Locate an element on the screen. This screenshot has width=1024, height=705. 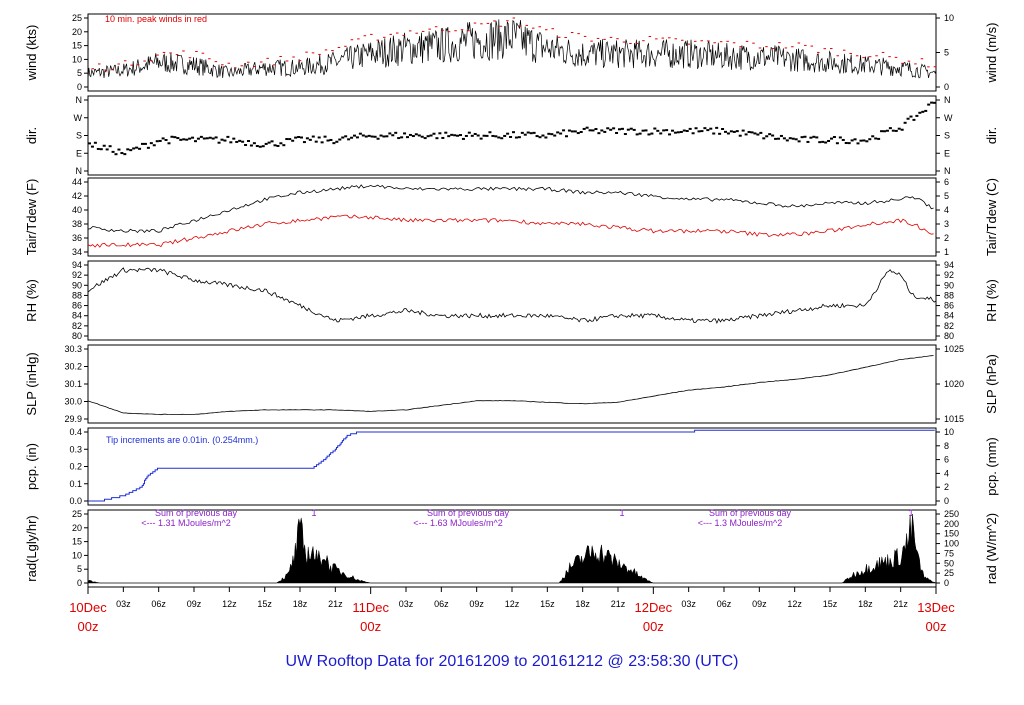
rh-left-tick-label: 94 is located at coordinates (77, 265).